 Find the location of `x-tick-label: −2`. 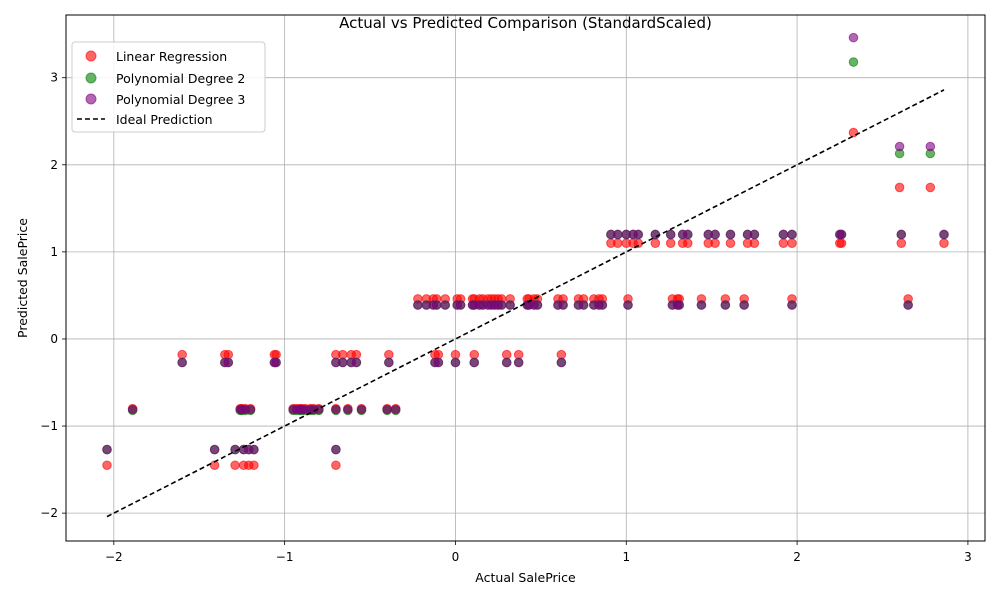

x-tick-label: −2 is located at coordinates (114, 557).